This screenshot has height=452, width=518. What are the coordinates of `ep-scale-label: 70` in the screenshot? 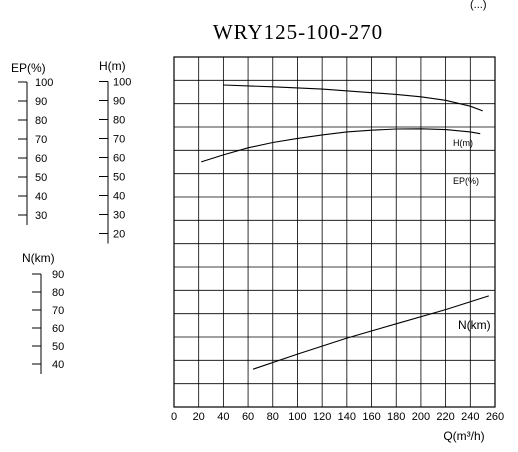 It's located at (41, 140).